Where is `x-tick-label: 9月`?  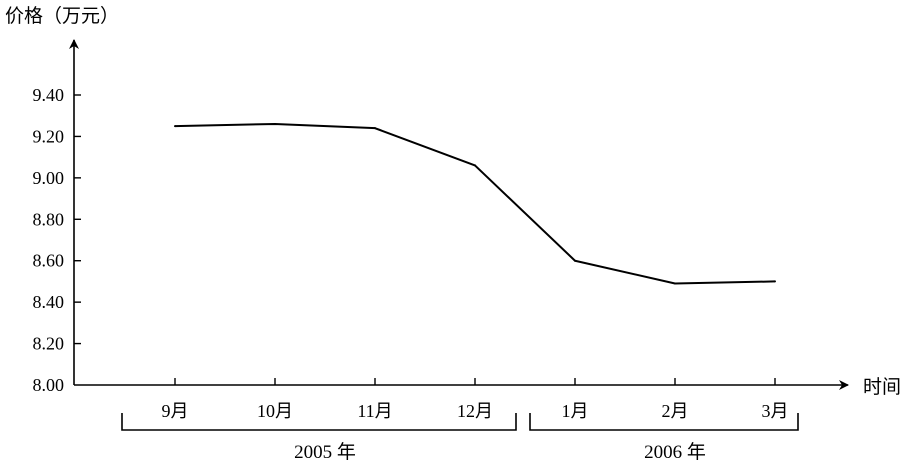
x-tick-label: 9月 is located at coordinates (175, 411).